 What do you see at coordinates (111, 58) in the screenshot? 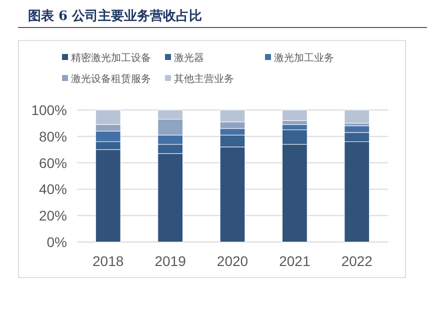
I see `legend-label: 精密激光加工设备` at bounding box center [111, 58].